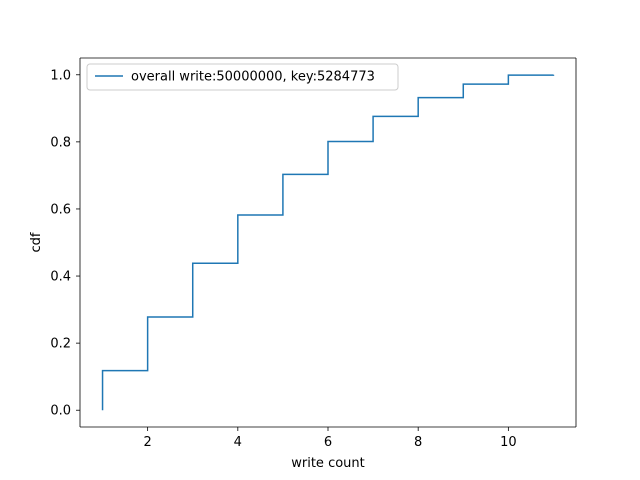  I want to click on legend-entry-label: overall write:50000000, key:5284773, so click(253, 77).